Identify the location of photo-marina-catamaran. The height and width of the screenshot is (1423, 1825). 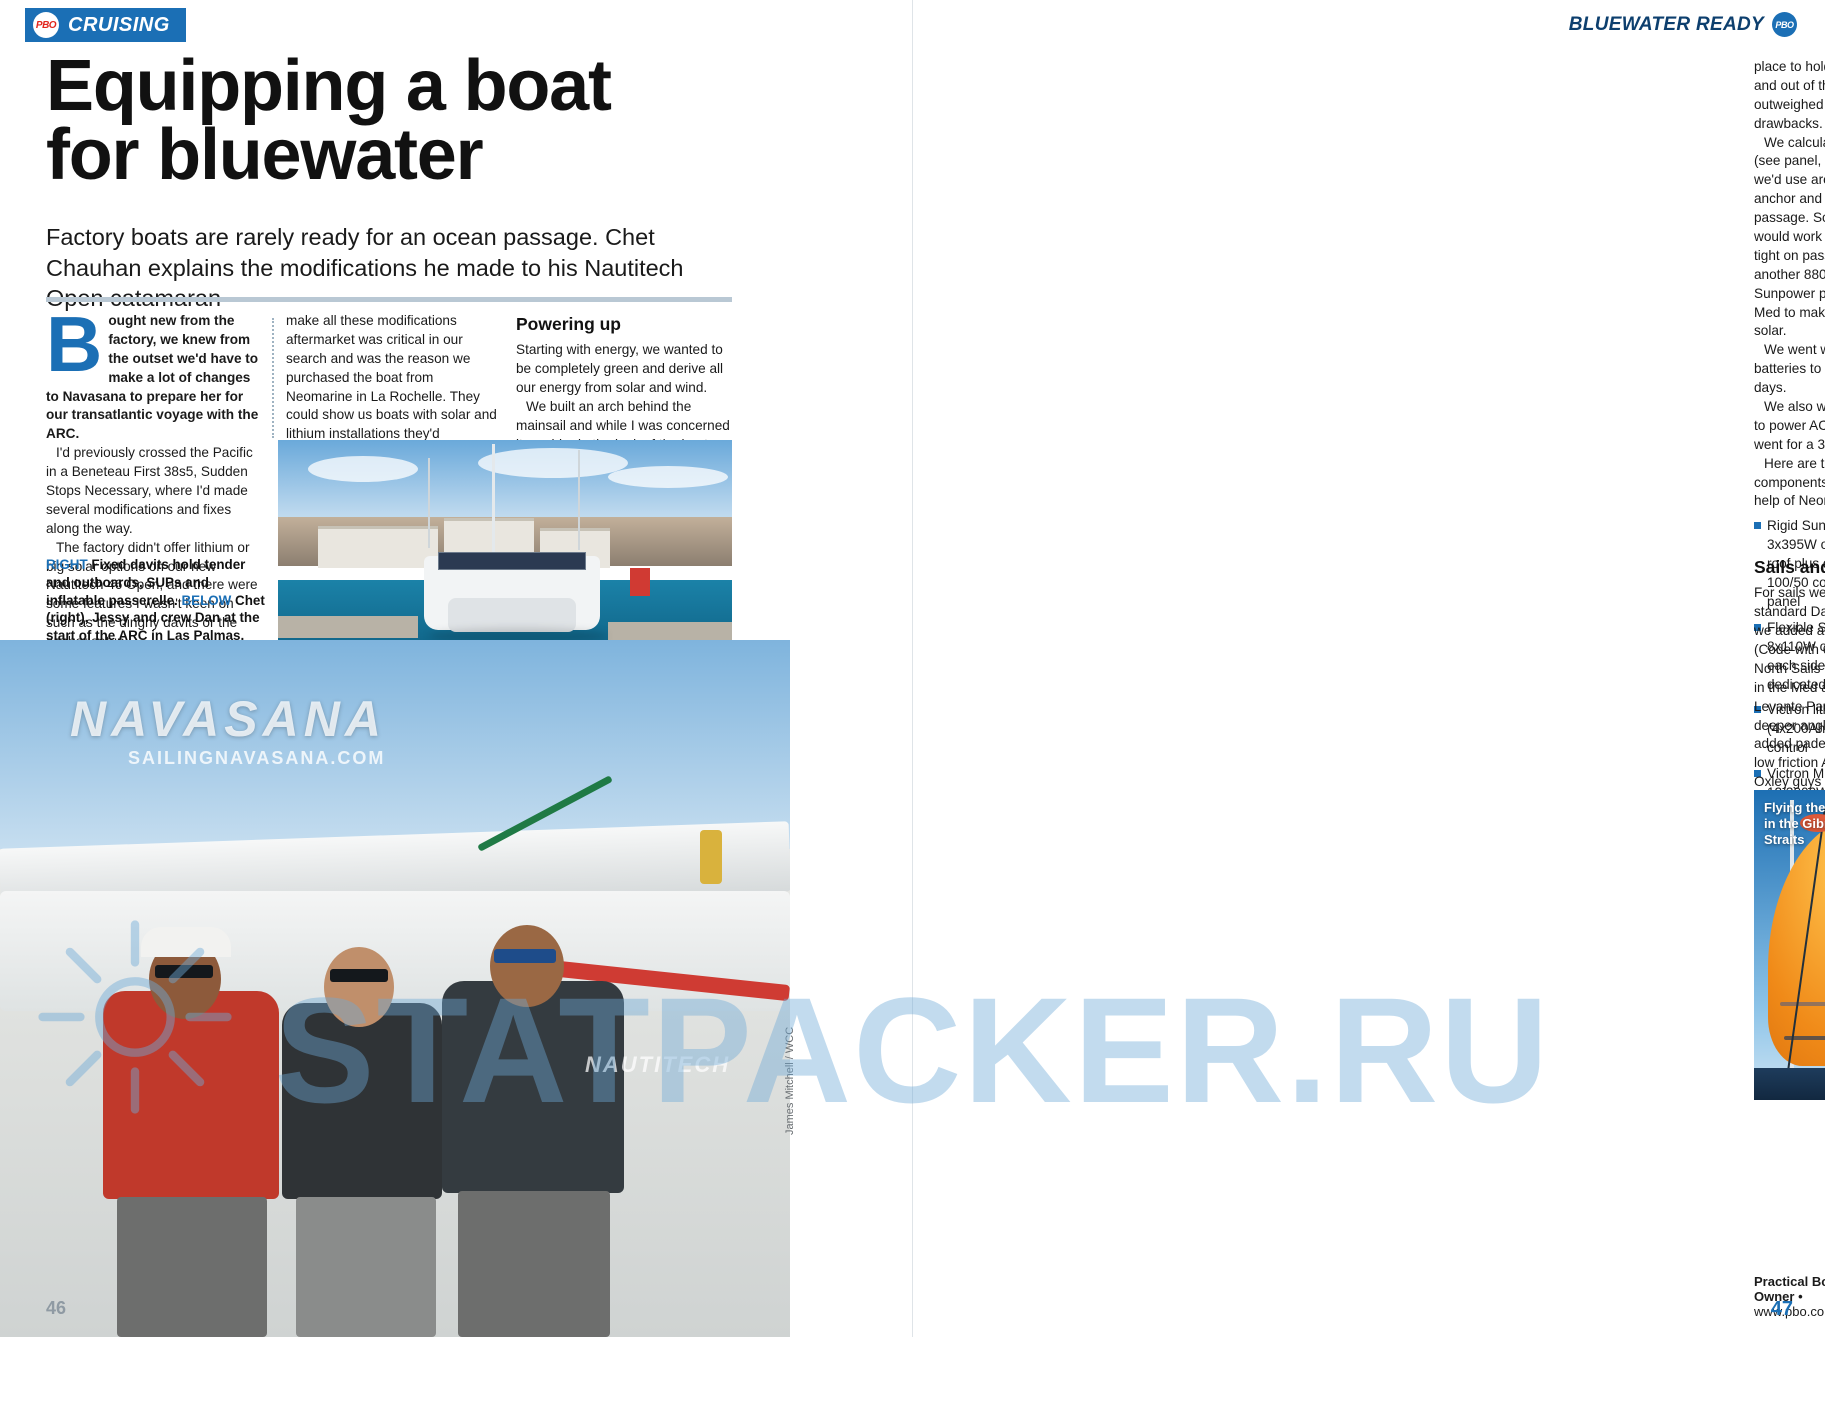
(505, 552).